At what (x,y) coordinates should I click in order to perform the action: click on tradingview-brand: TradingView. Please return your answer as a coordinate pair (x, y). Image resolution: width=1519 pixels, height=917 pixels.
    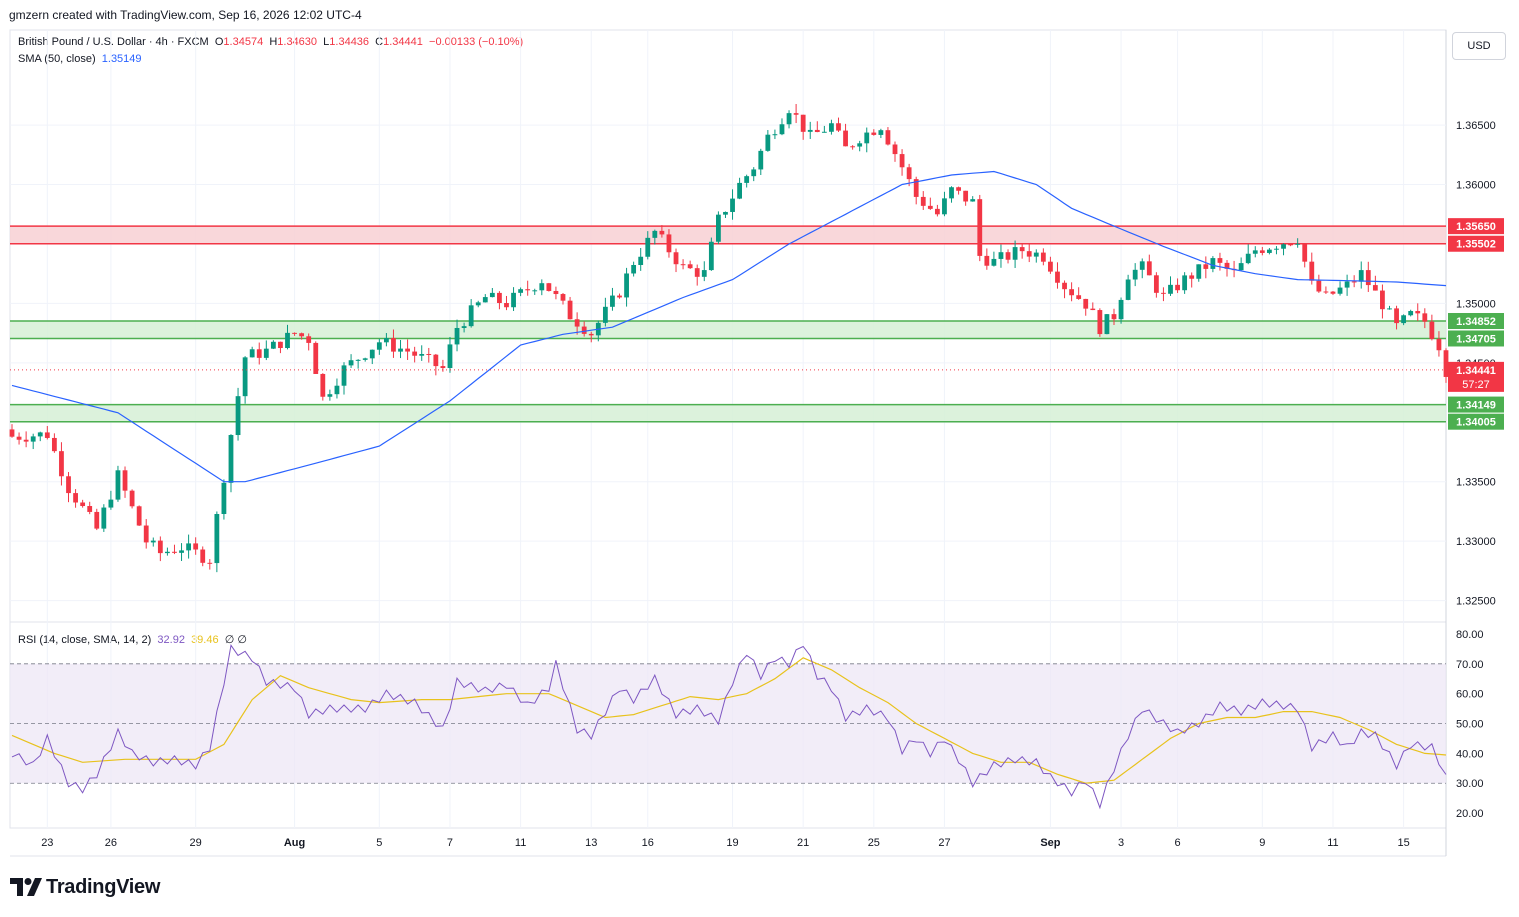
    Looking at the image, I should click on (85, 887).